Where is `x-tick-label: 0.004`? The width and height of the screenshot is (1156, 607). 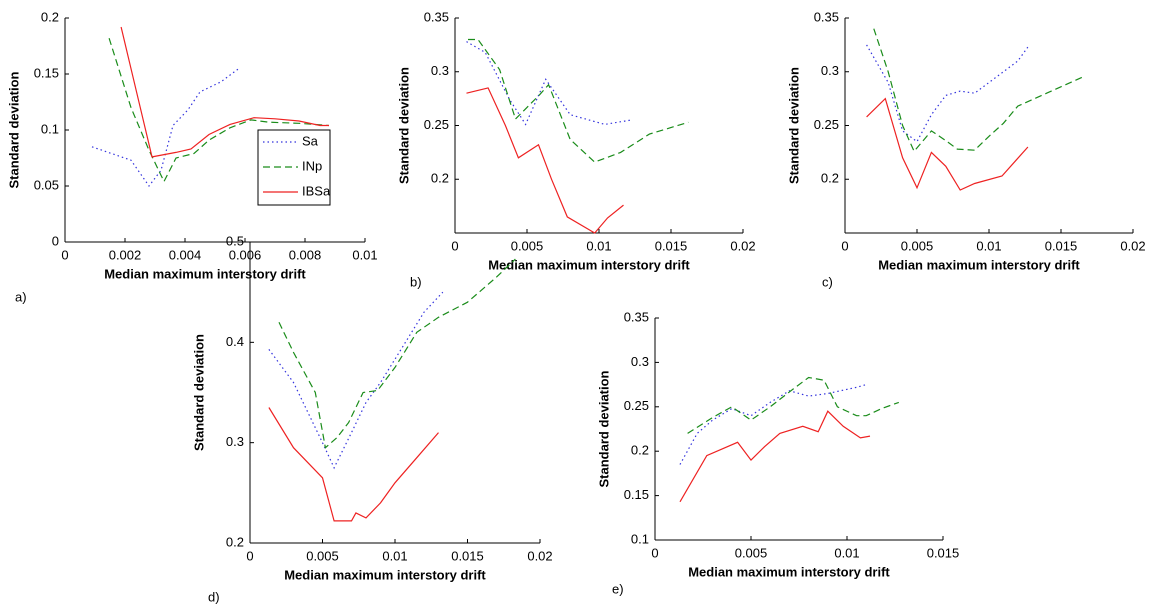 x-tick-label: 0.004 is located at coordinates (185, 254).